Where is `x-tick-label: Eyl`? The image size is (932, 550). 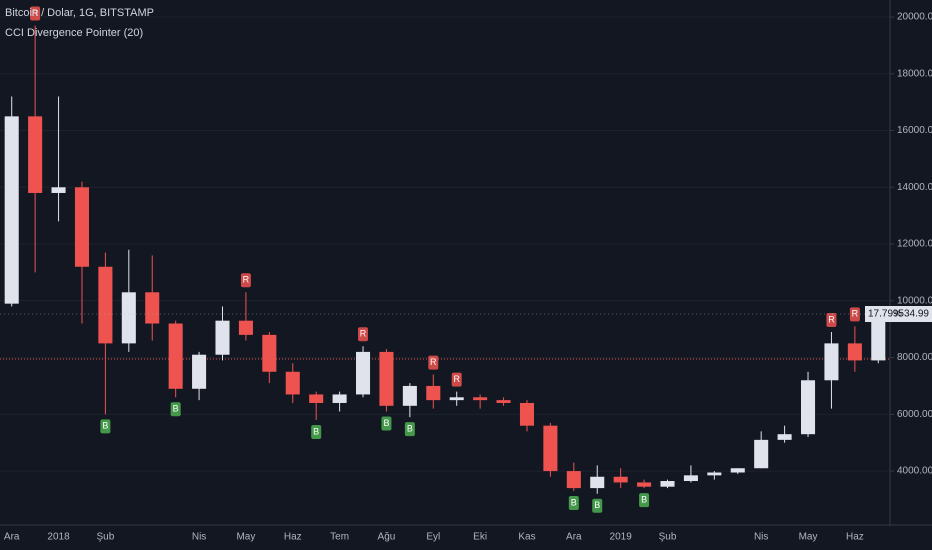 x-tick-label: Eyl is located at coordinates (433, 537).